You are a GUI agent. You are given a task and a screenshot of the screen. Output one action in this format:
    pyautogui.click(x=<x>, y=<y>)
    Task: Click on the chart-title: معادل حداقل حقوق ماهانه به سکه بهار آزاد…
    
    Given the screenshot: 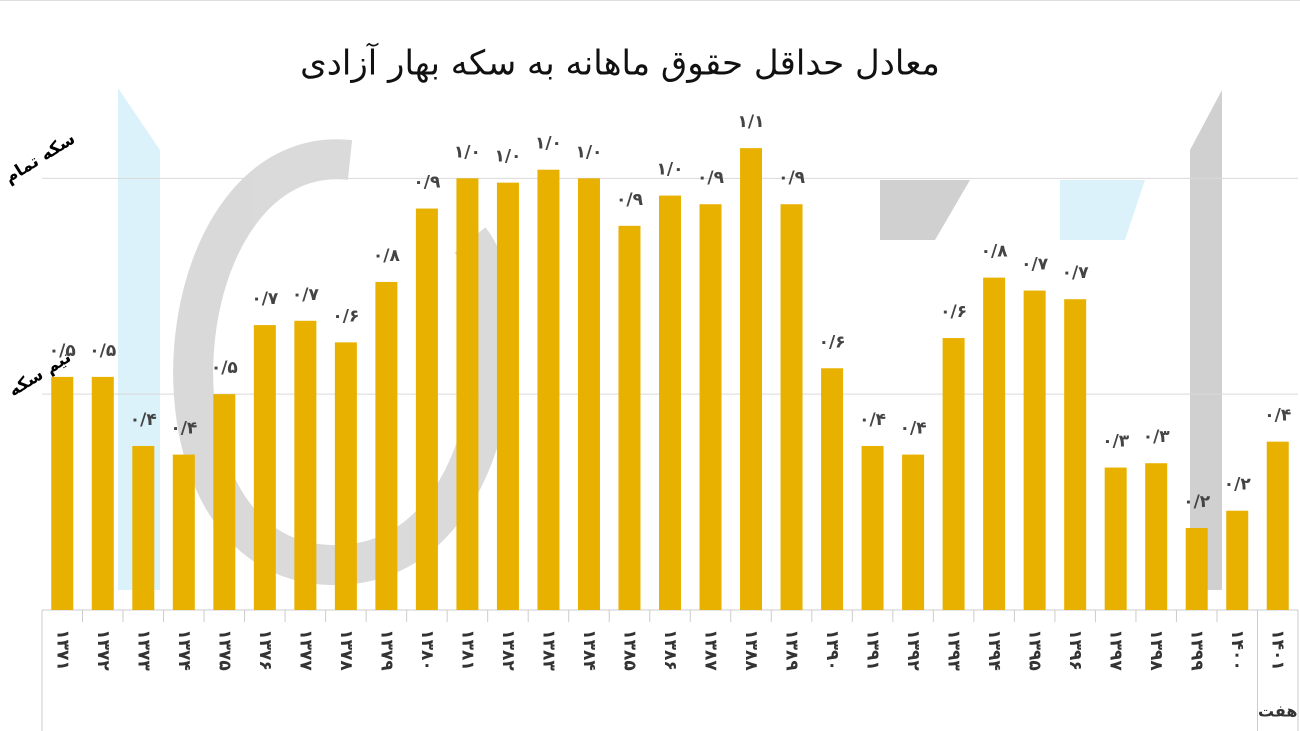 What is the action you would take?
    pyautogui.click(x=620, y=63)
    